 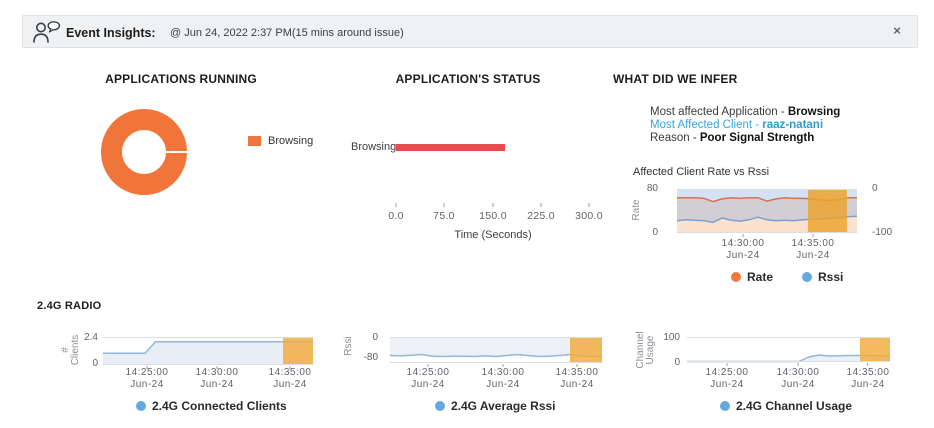 What do you see at coordinates (671, 337) in the screenshot?
I see `y-tick-label: 100` at bounding box center [671, 337].